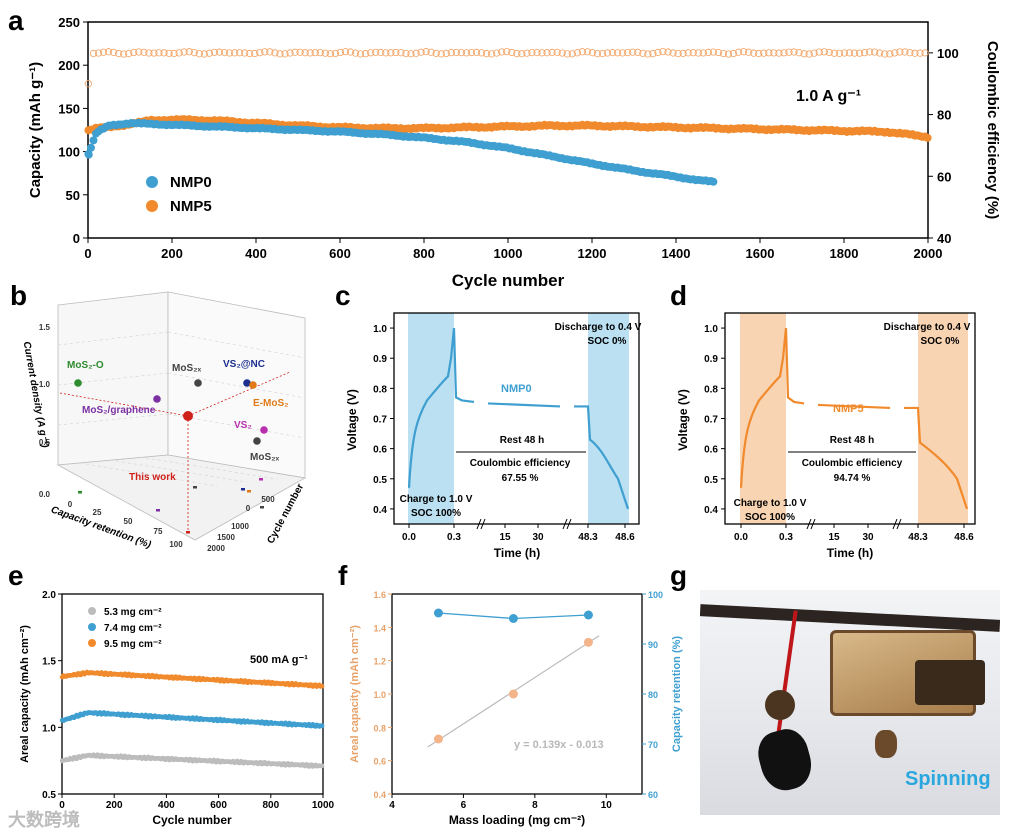  I want to click on y2-tick-label: 80, so click(653, 695).